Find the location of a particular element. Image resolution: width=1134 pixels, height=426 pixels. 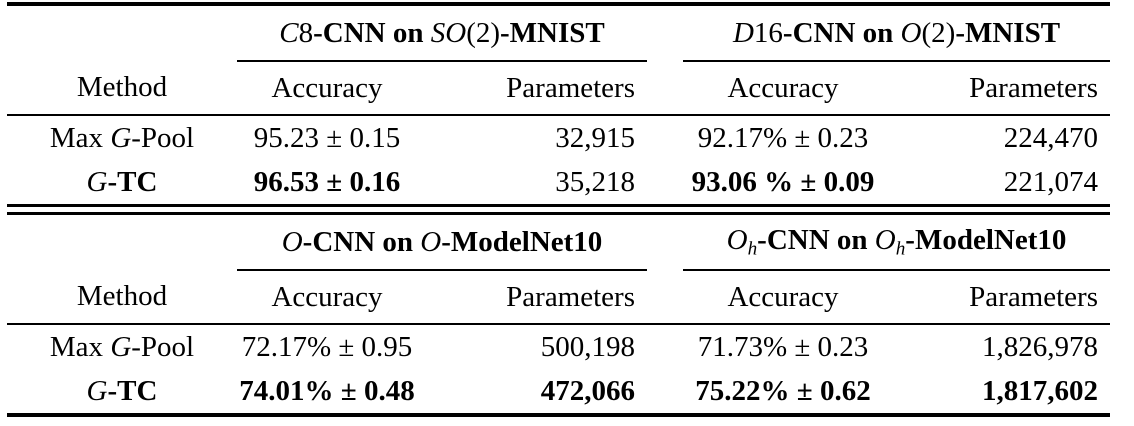

cell-parameters: 224,470 is located at coordinates (1051, 137).